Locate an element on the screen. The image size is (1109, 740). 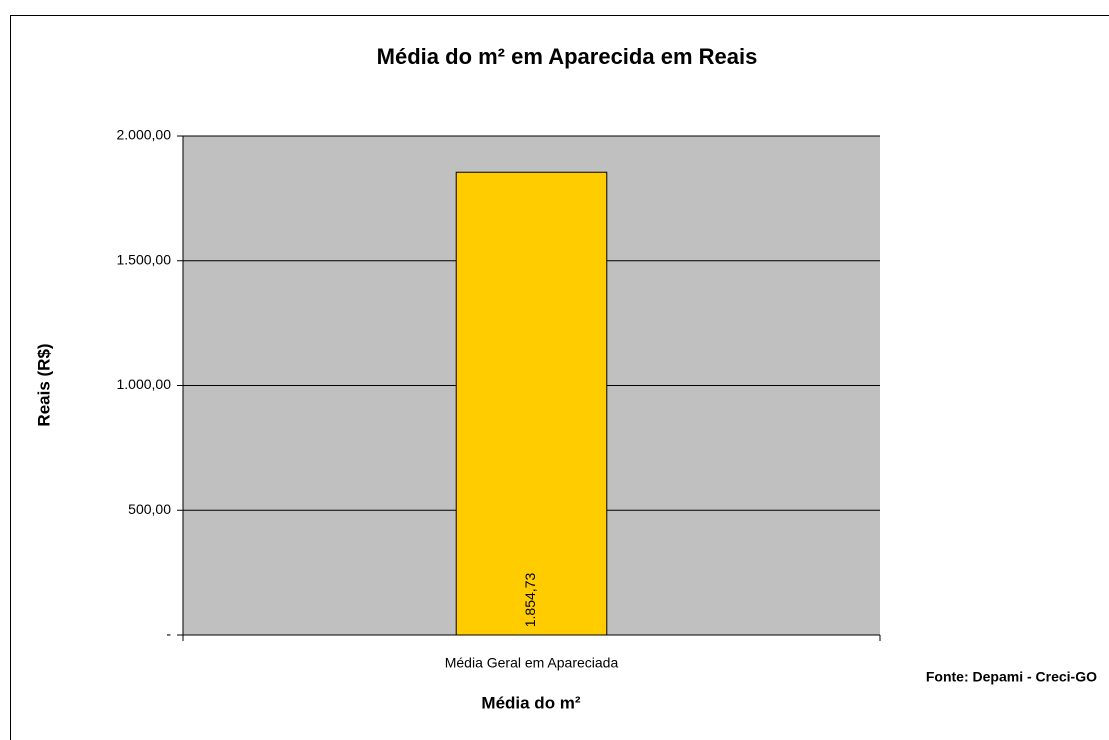
bar is located at coordinates (531, 403).